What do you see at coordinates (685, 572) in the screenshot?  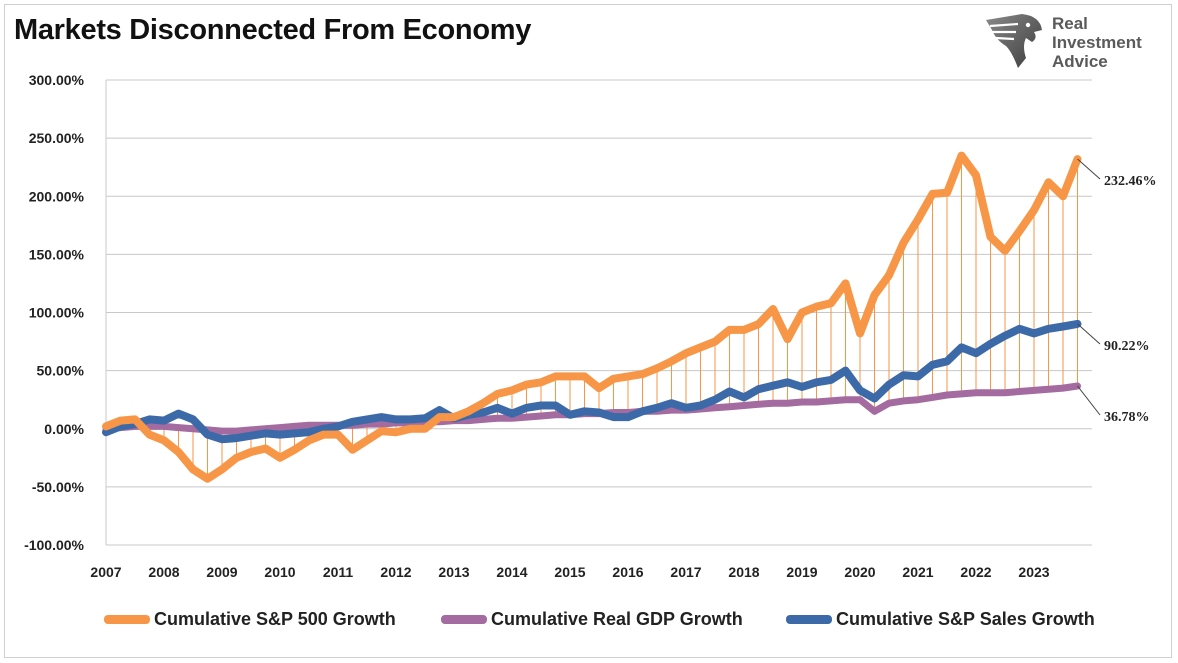 I see `x-tick-label: 2017` at bounding box center [685, 572].